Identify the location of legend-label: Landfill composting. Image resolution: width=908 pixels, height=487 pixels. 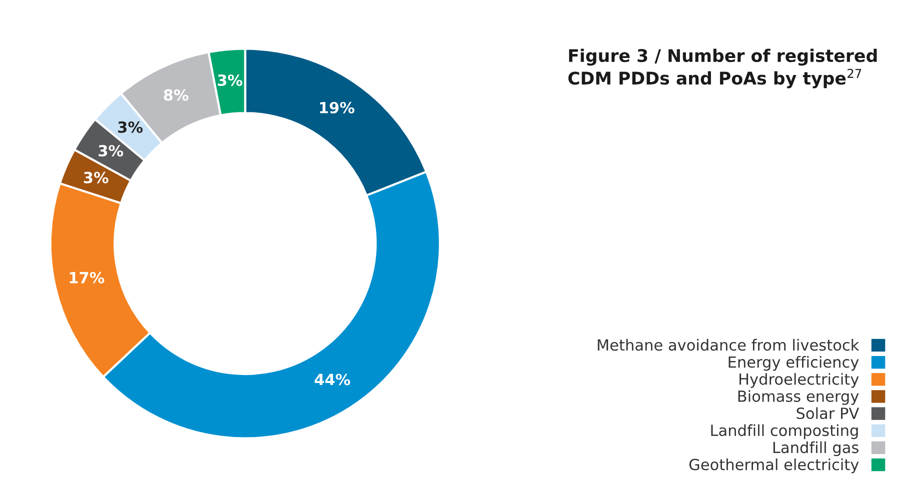
(784, 432).